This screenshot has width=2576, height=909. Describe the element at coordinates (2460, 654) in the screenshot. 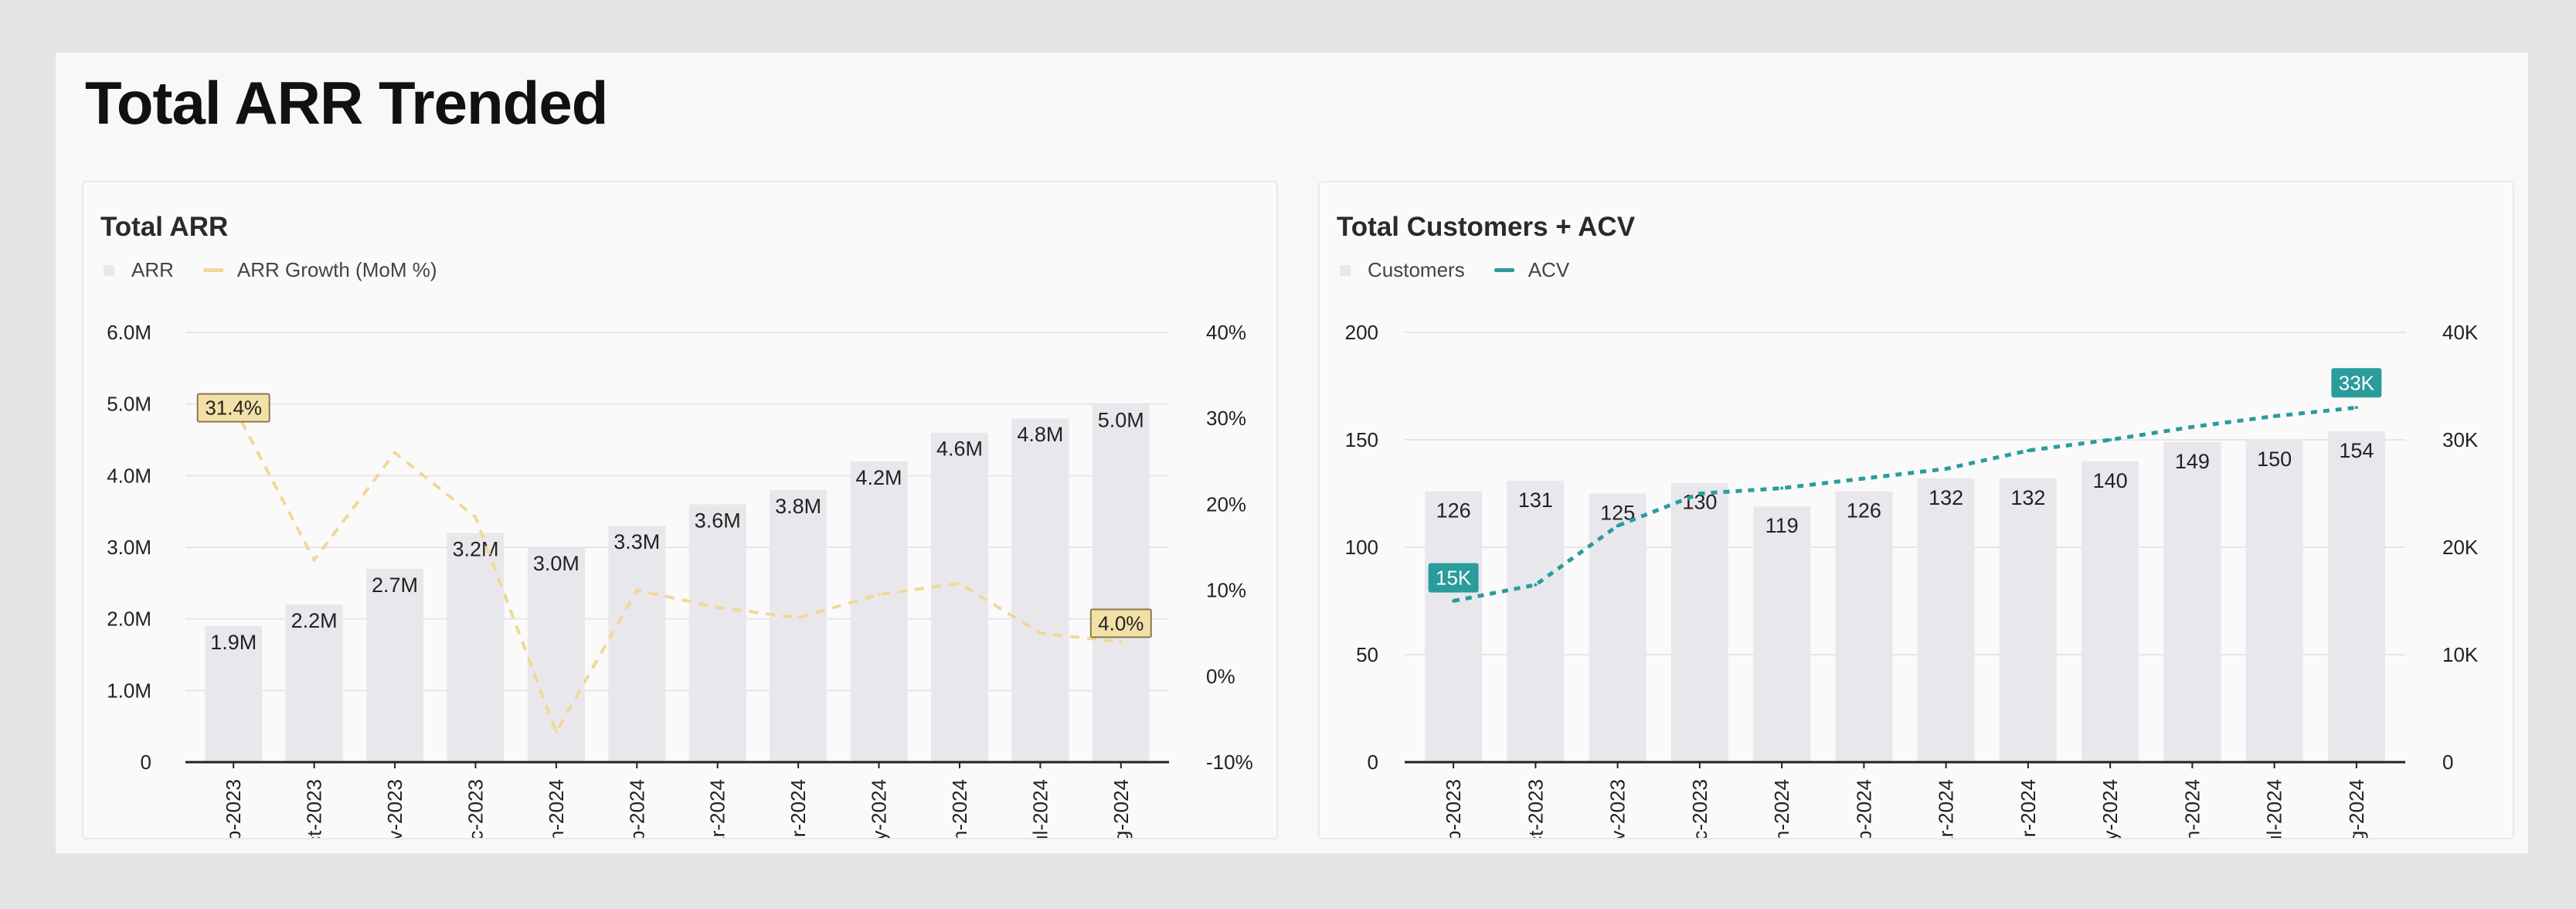

I see `y-axis-right-tick: 10K` at that location.